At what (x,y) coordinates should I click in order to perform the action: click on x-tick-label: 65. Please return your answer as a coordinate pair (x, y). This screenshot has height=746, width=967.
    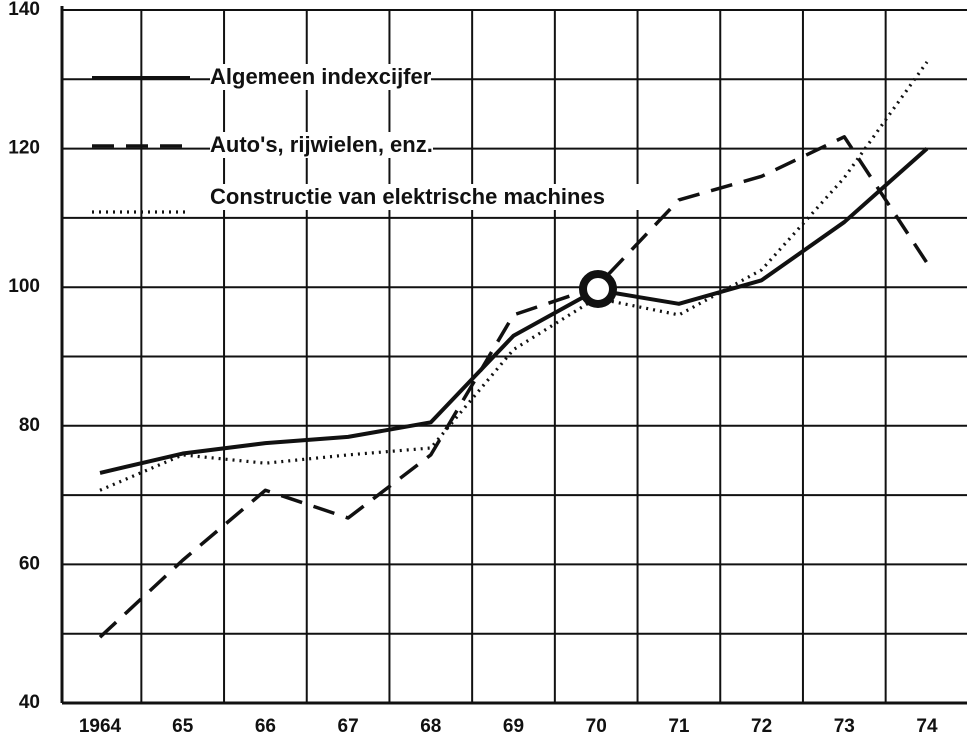
    Looking at the image, I should click on (183, 726).